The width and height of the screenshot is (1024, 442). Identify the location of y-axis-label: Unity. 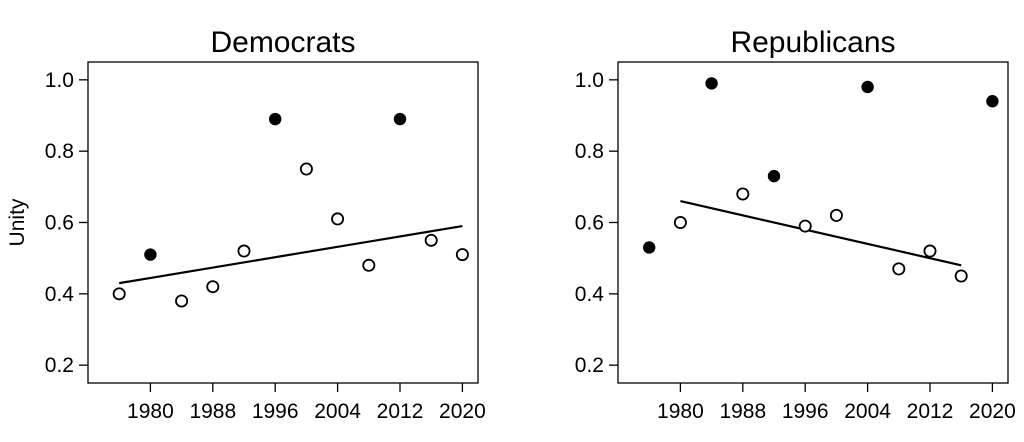
(17, 222).